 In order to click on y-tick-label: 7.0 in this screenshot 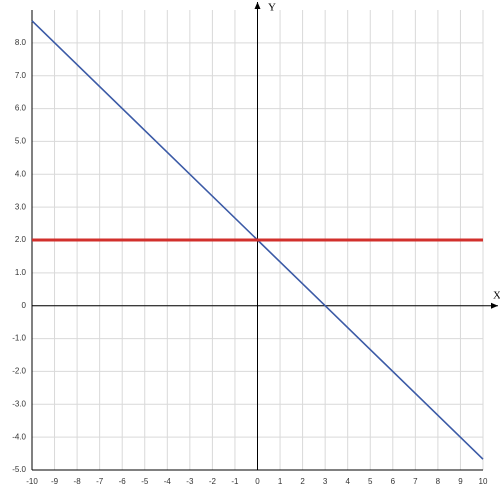, I will do `click(21, 75)`.